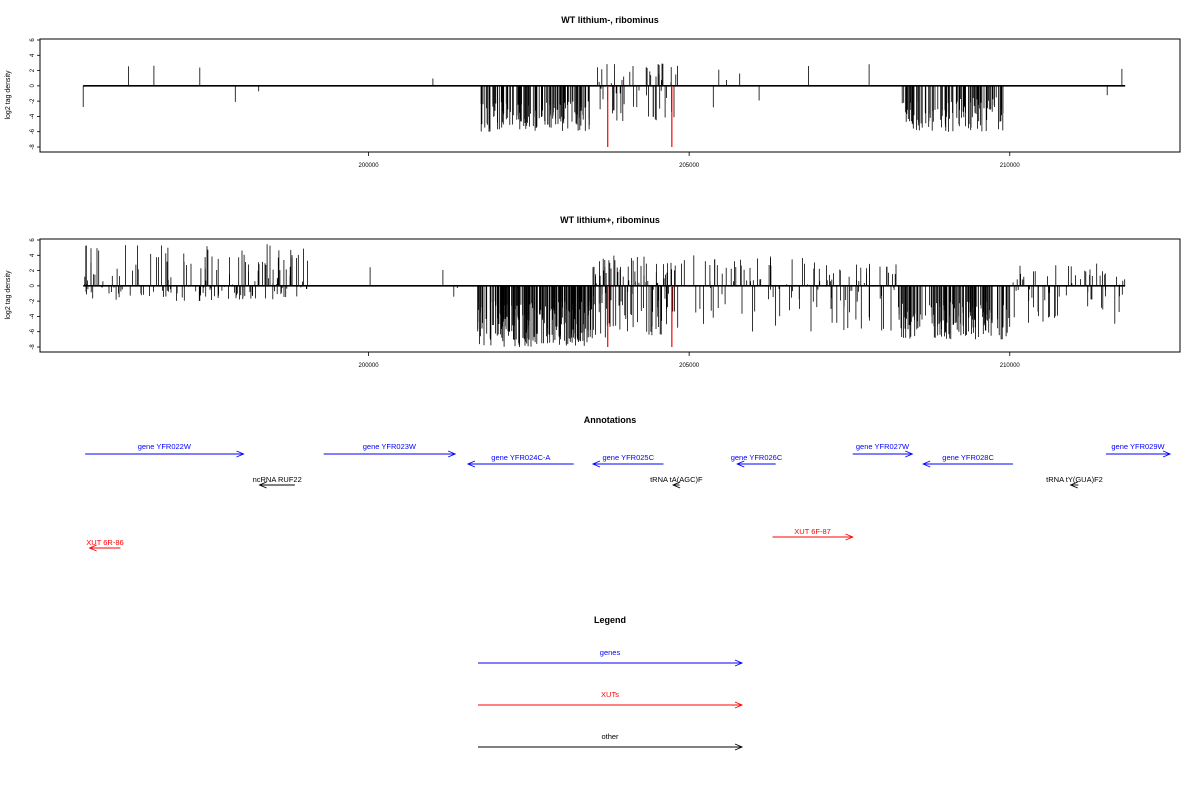 Image resolution: width=1200 pixels, height=800 pixels. Describe the element at coordinates (610, 652) in the screenshot. I see `legend-label: genes` at that location.